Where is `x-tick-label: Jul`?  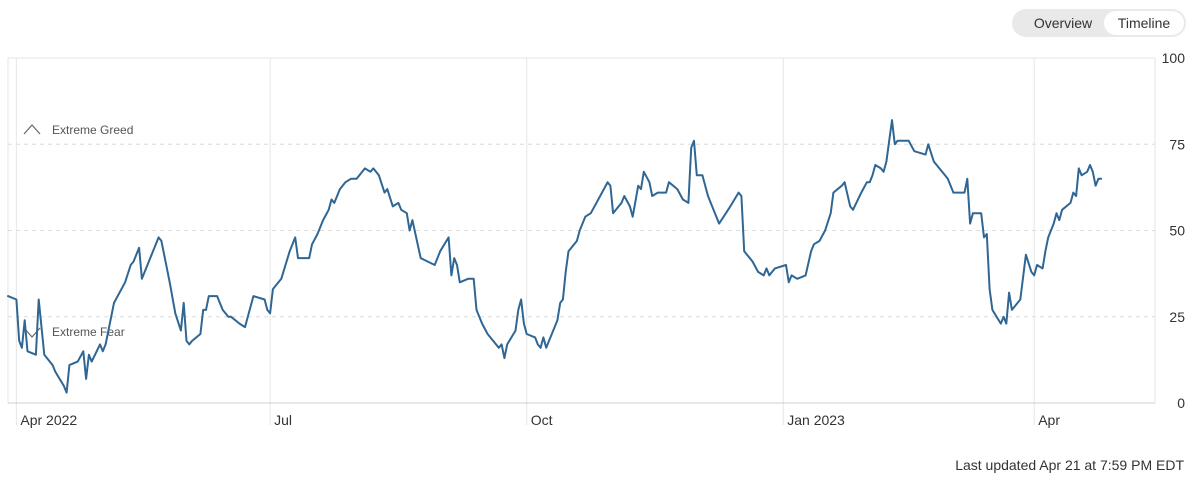 x-tick-label: Jul is located at coordinates (283, 420).